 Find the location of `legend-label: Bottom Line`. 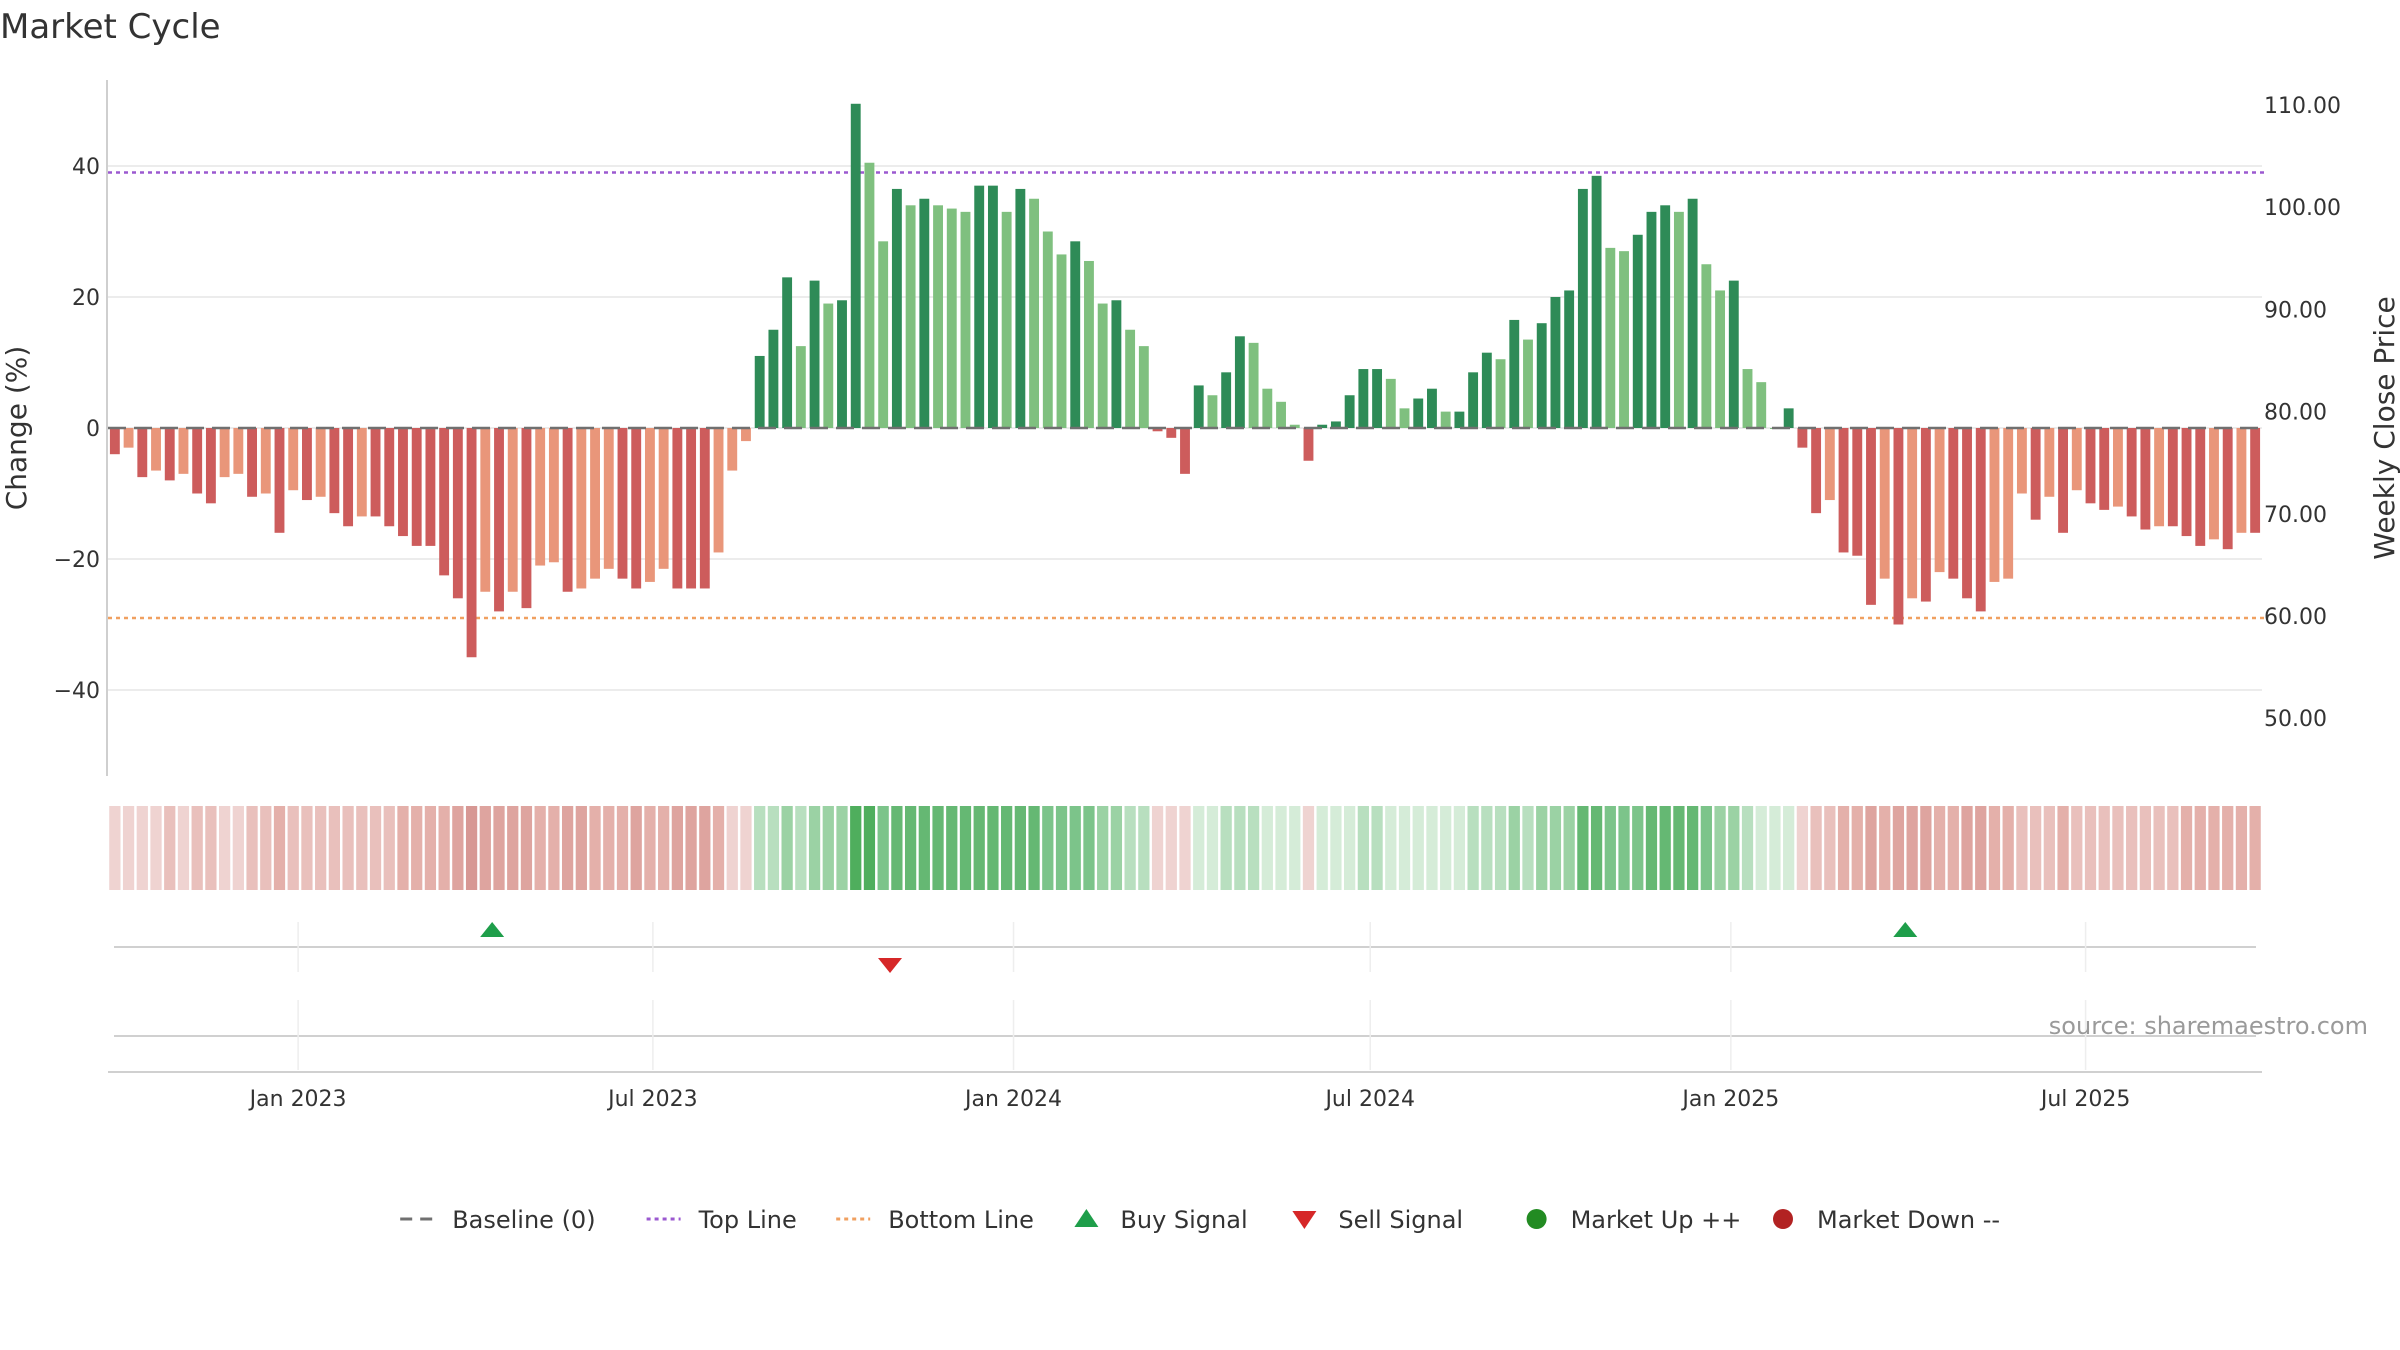

legend-label: Bottom Line is located at coordinates (961, 1220).